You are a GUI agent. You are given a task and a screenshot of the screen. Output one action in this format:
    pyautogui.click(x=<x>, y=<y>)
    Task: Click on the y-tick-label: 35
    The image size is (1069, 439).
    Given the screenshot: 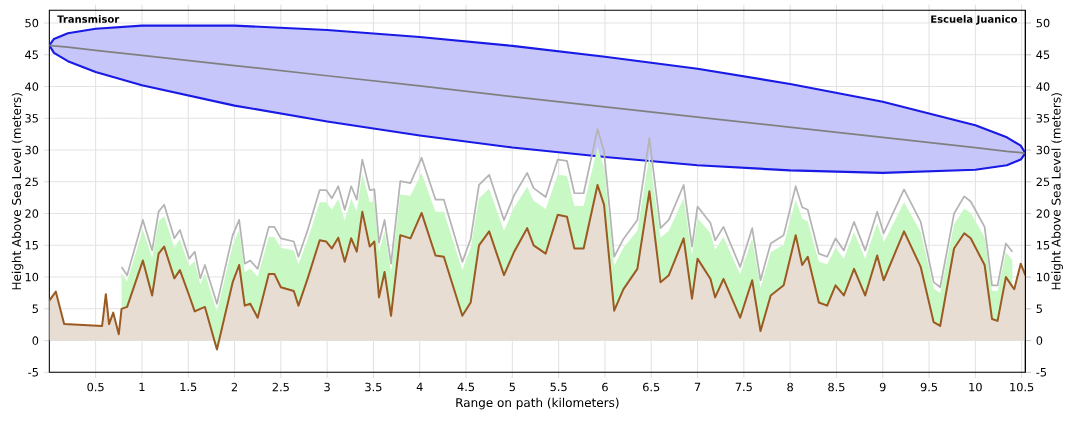 What is the action you would take?
    pyautogui.click(x=31, y=118)
    